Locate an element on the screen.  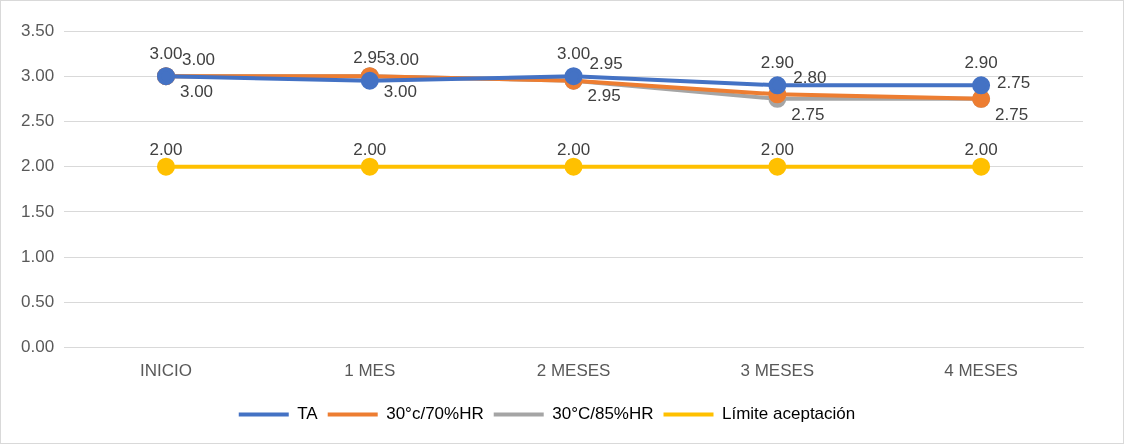
legend-label: TA is located at coordinates (308, 414).